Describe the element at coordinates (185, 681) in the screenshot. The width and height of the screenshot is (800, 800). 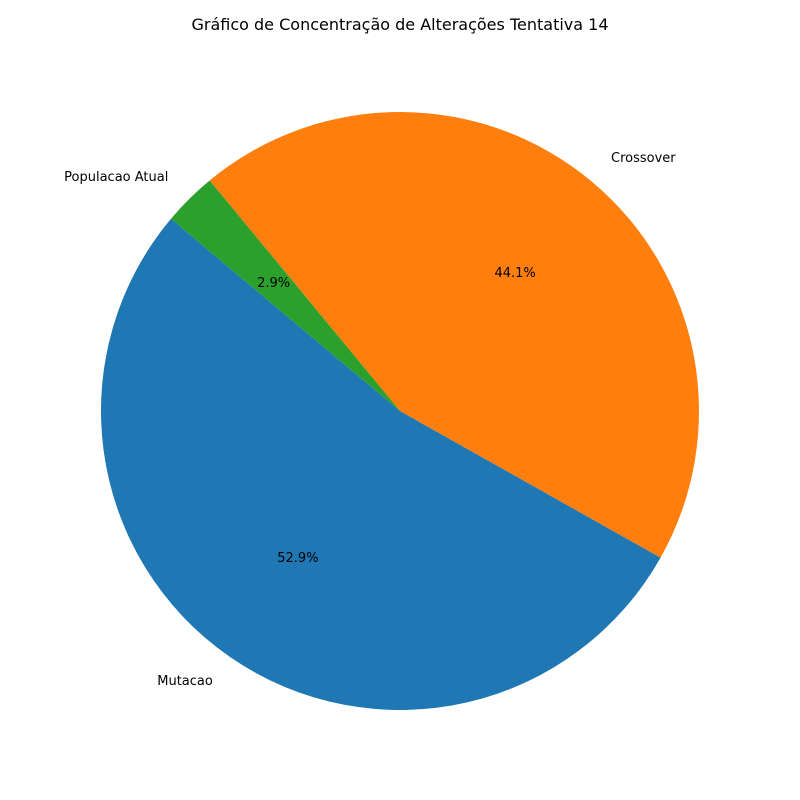
I see `slice-label: Mutacao` at that location.